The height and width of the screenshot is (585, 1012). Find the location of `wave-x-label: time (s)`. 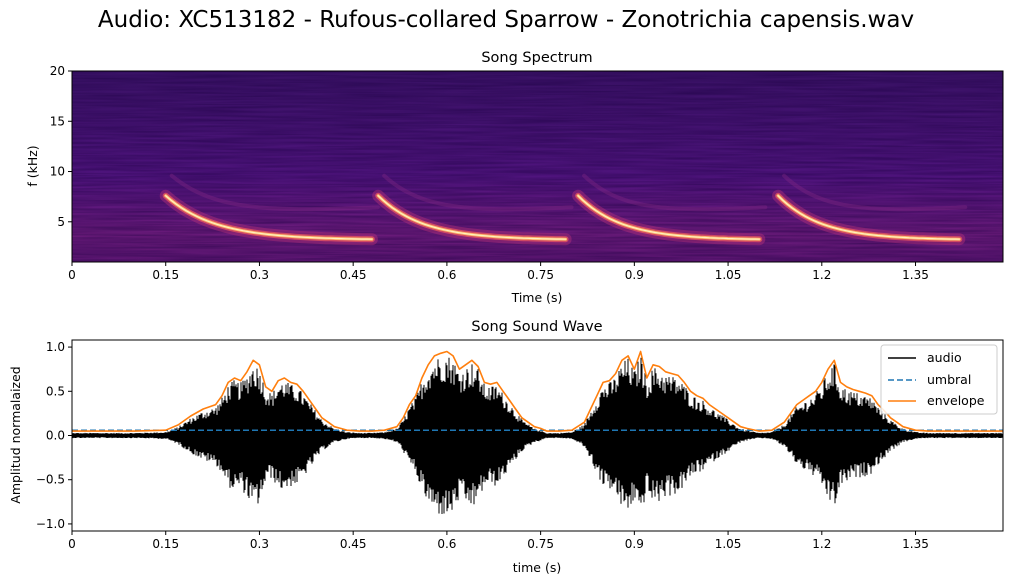

wave-x-label: time (s) is located at coordinates (537, 567).